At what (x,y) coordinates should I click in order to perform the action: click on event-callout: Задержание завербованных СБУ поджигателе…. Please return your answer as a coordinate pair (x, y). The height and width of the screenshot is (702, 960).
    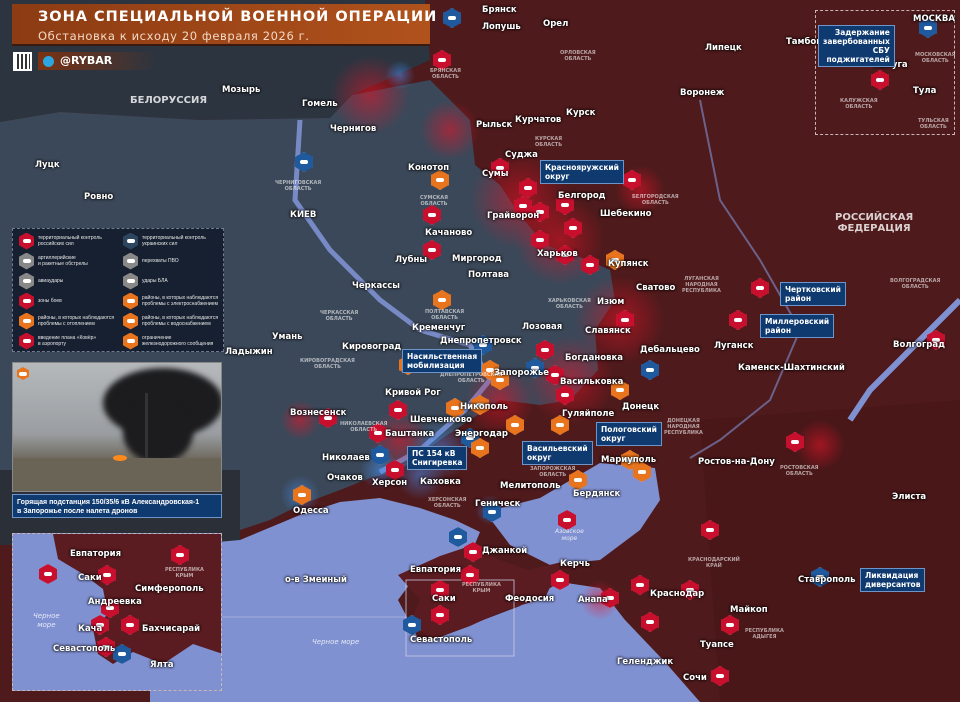
    Looking at the image, I should click on (856, 46).